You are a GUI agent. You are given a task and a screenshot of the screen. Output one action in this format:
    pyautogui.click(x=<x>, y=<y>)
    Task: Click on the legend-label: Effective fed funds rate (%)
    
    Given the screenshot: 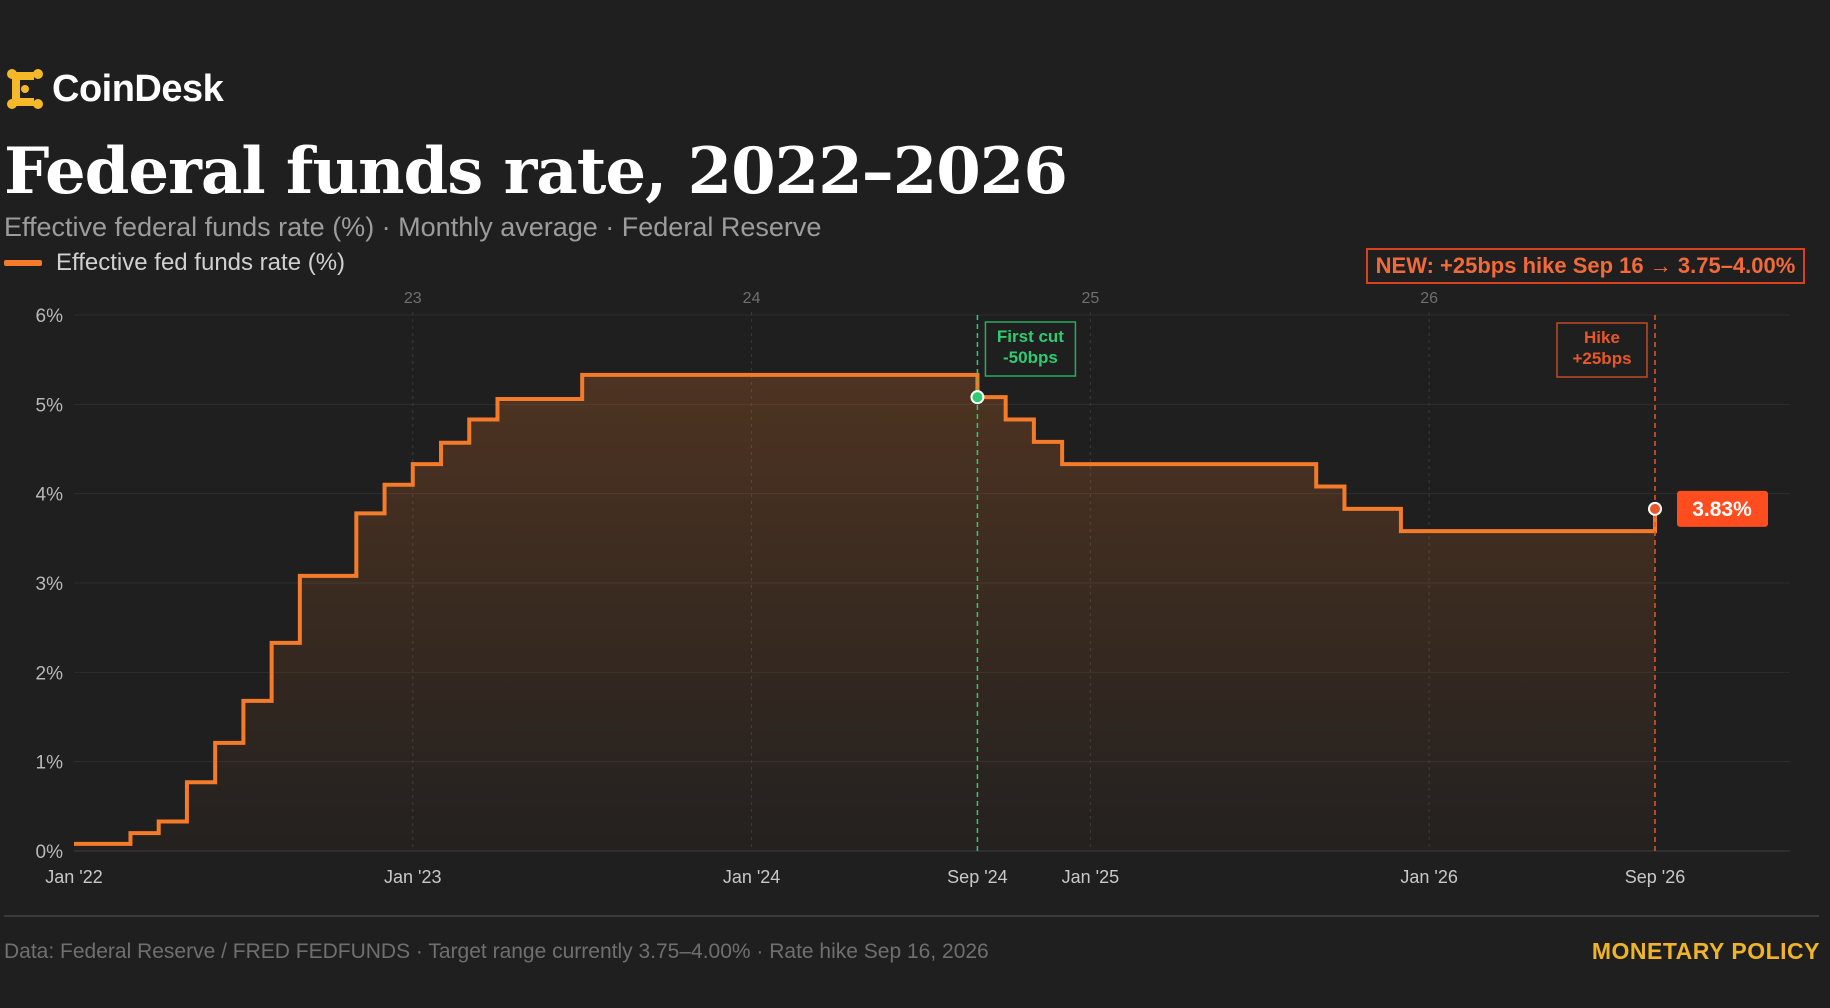 What is the action you would take?
    pyautogui.click(x=201, y=262)
    